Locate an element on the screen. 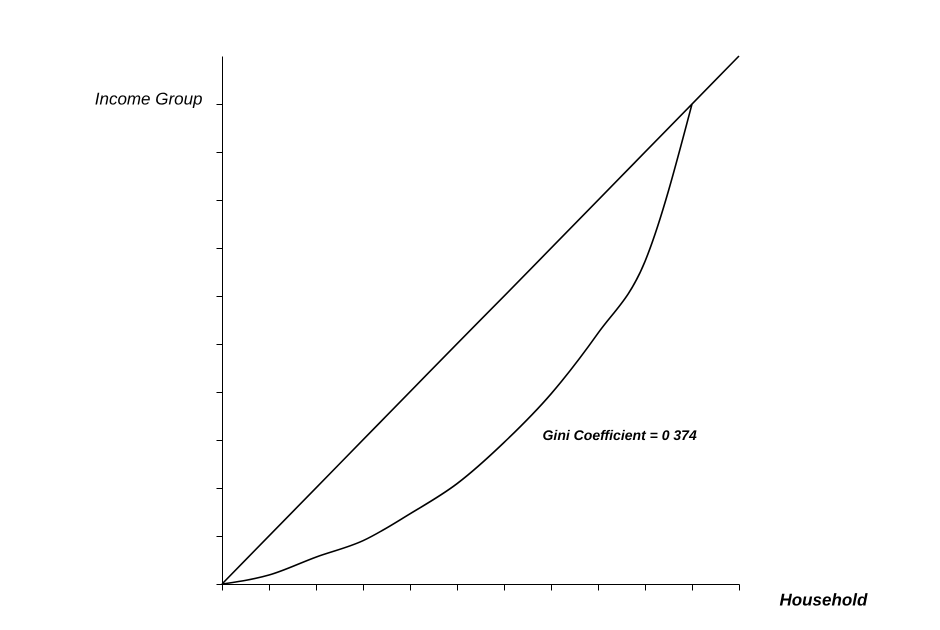 The height and width of the screenshot is (630, 940). y-axis-title: Income Group is located at coordinates (148, 99).